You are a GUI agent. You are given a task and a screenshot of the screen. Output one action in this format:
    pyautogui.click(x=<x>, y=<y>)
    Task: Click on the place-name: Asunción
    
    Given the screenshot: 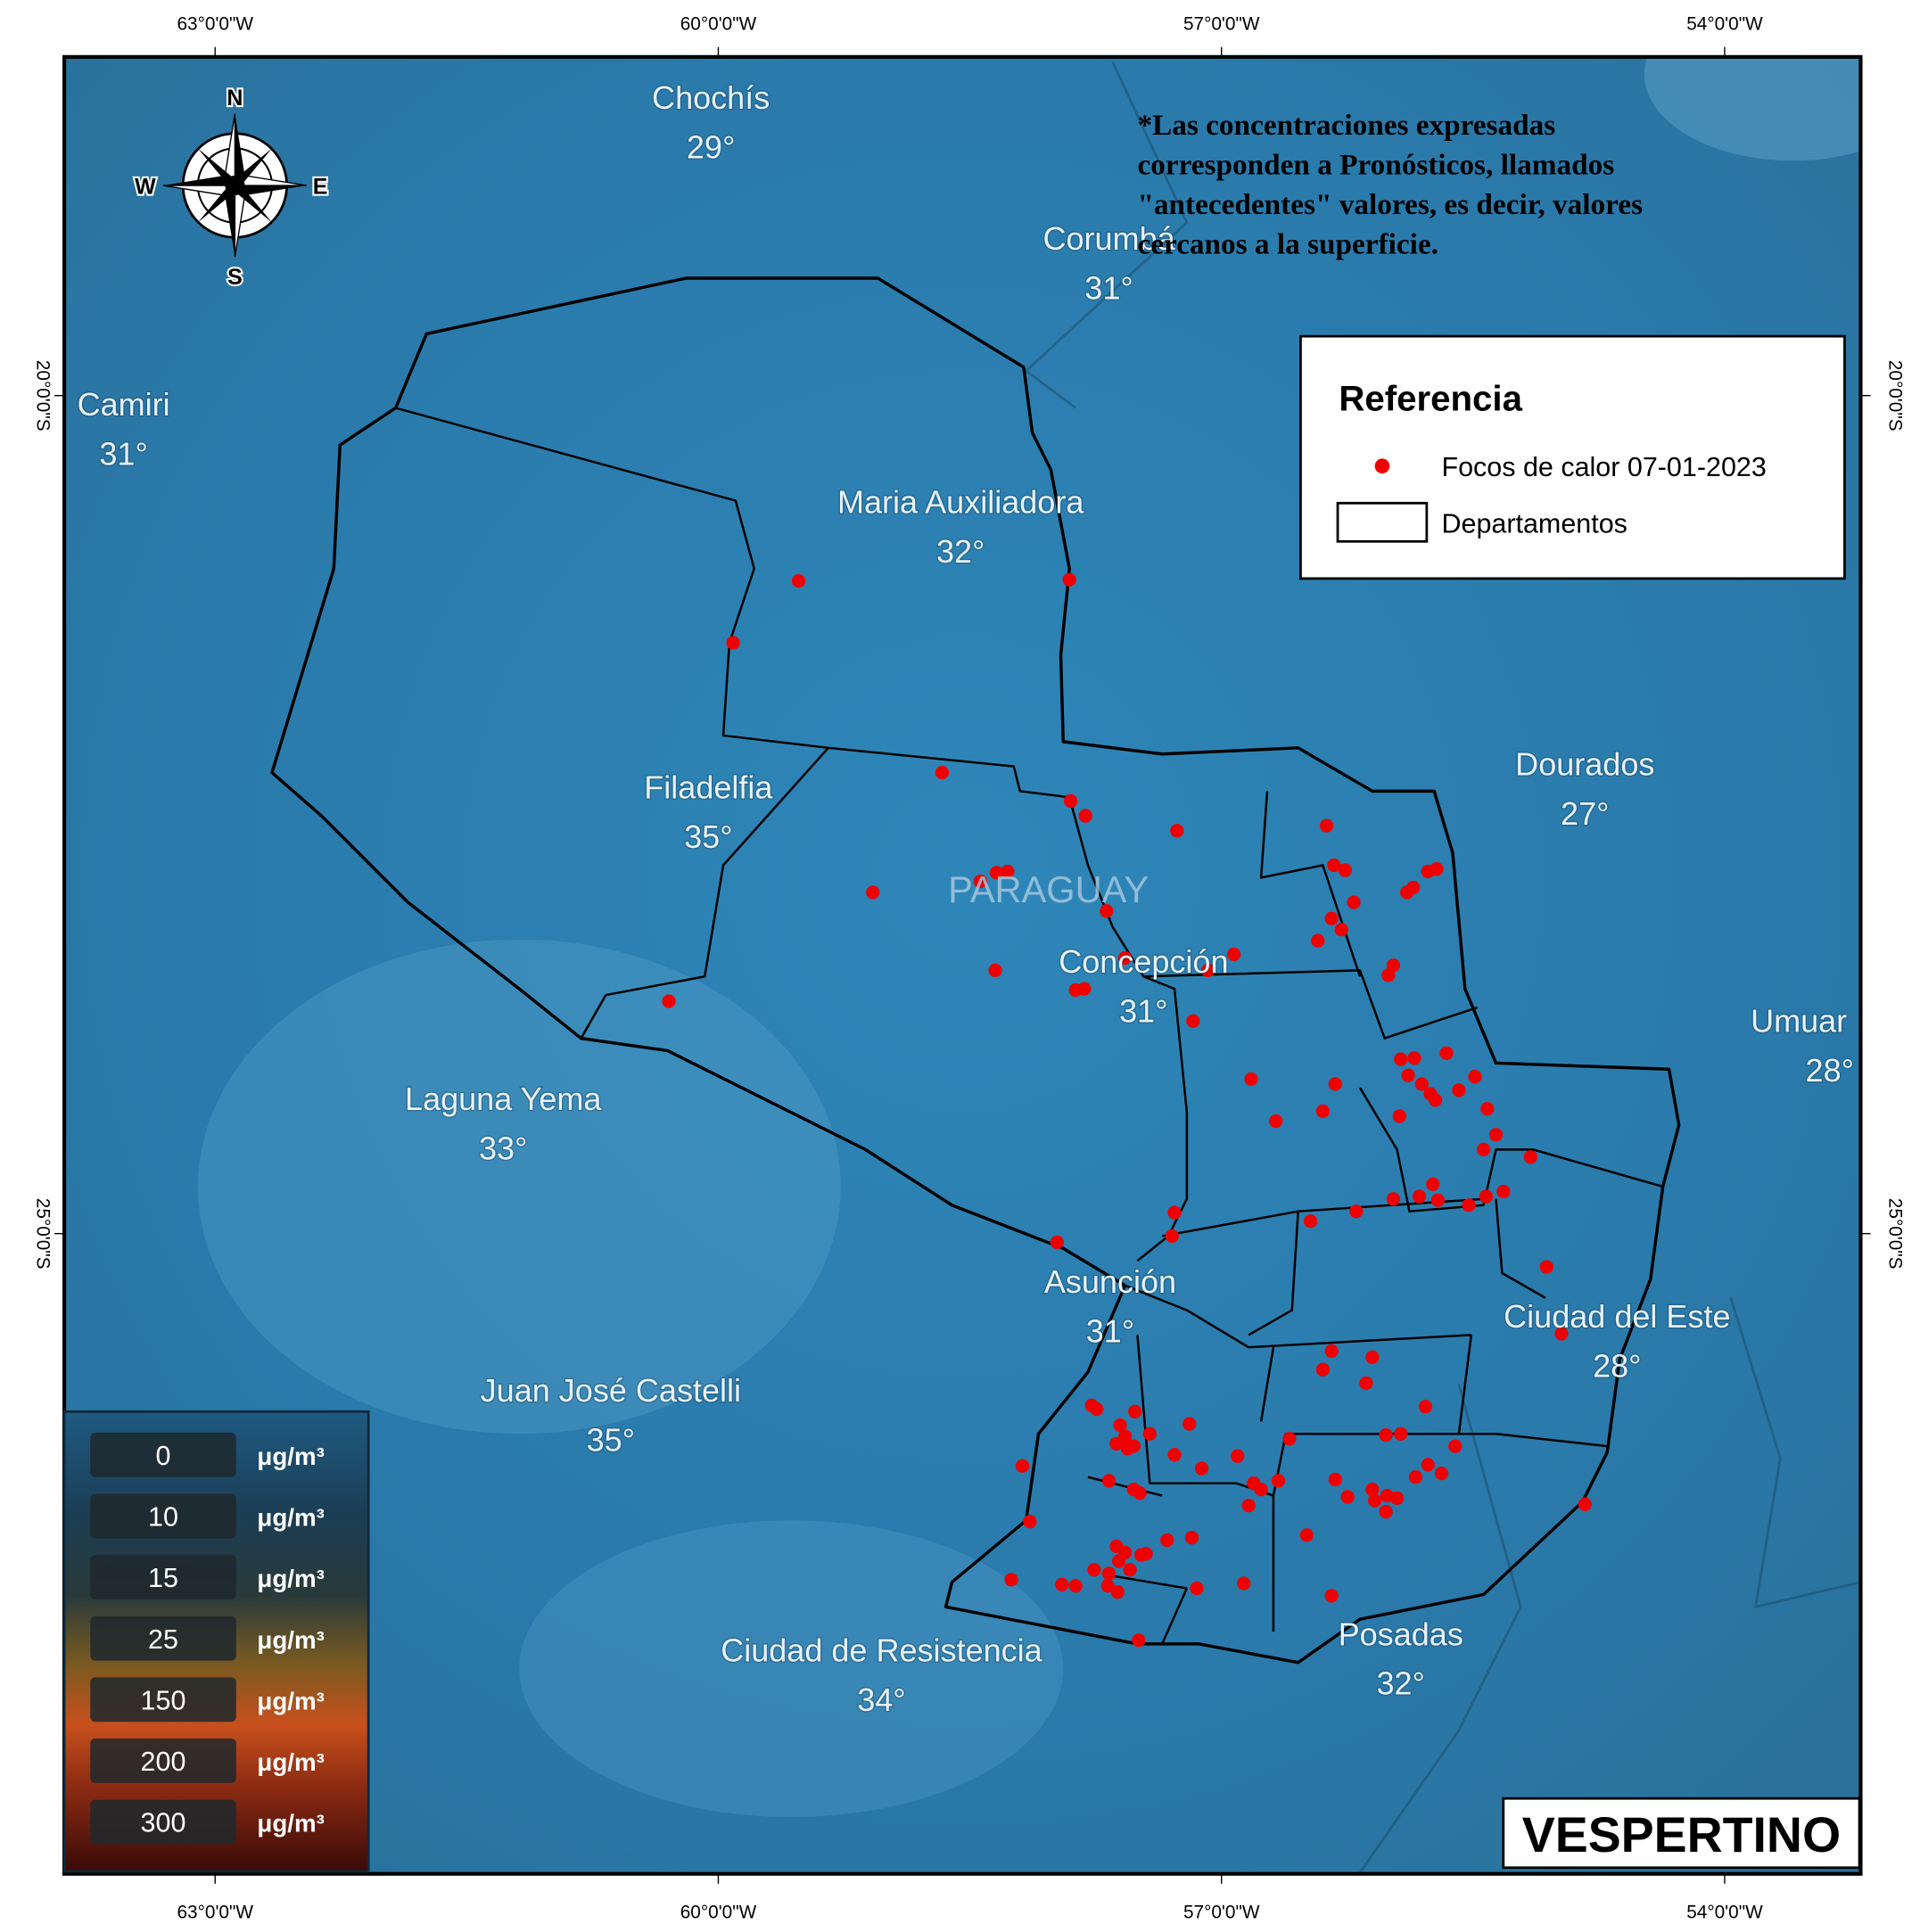 What is the action you would take?
    pyautogui.click(x=1110, y=1281)
    